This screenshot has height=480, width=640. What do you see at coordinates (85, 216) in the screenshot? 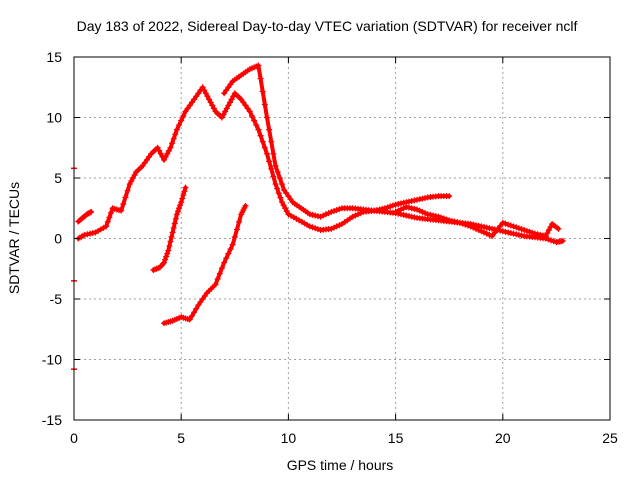
I see `series-track-early` at bounding box center [85, 216].